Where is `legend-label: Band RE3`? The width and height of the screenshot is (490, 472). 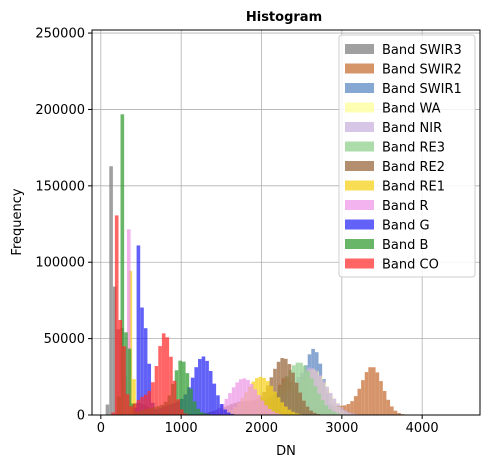 legend-label: Band RE3 is located at coordinates (413, 148).